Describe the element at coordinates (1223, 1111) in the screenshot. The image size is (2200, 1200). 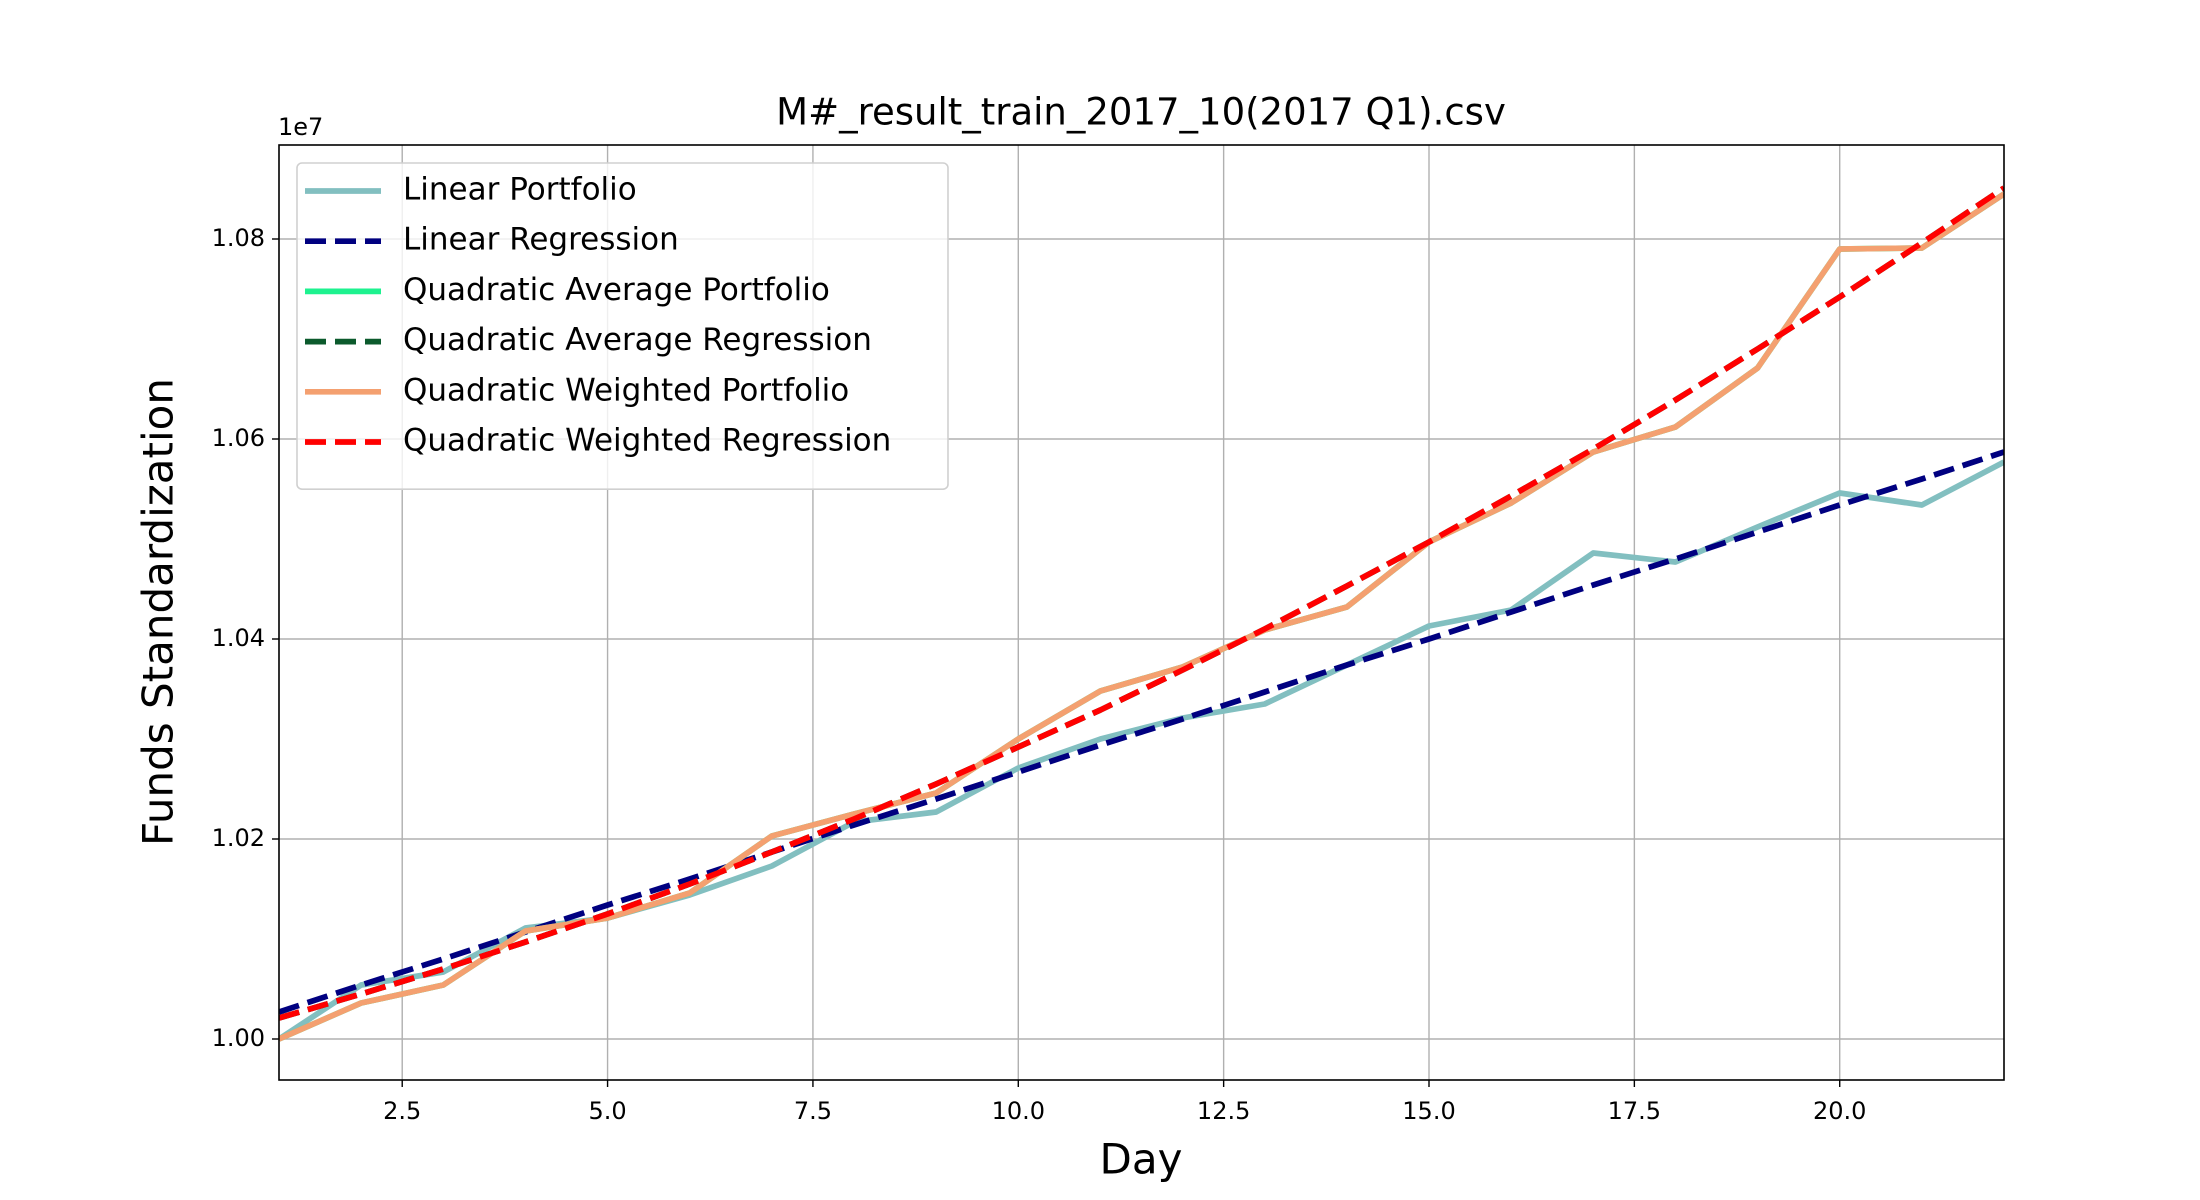
I see `x-tick-label: 12.5` at that location.